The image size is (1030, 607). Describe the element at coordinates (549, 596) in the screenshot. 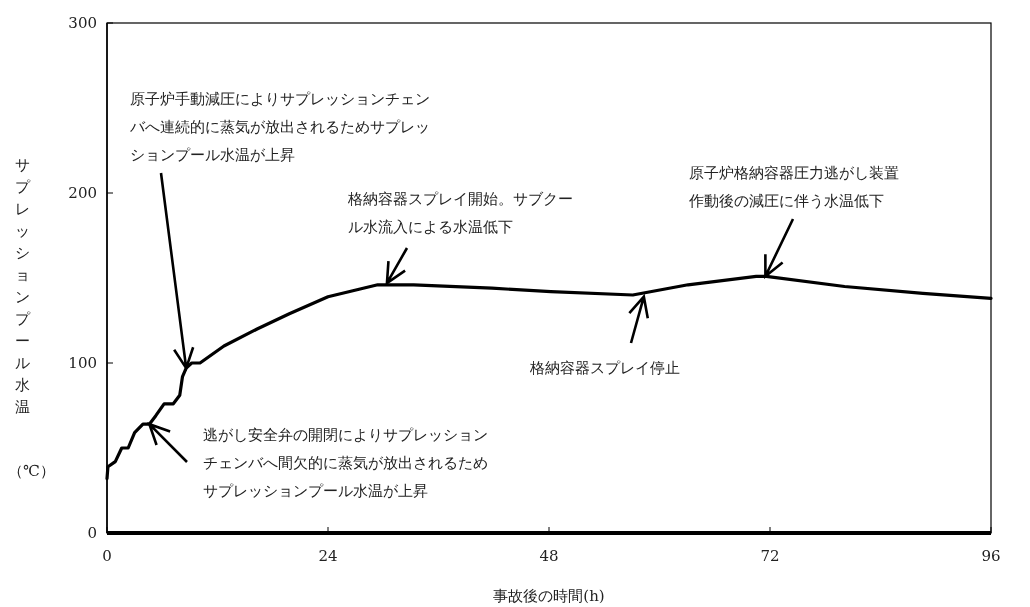

I see `x-axis-title: 事故後の時間(h)` at that location.